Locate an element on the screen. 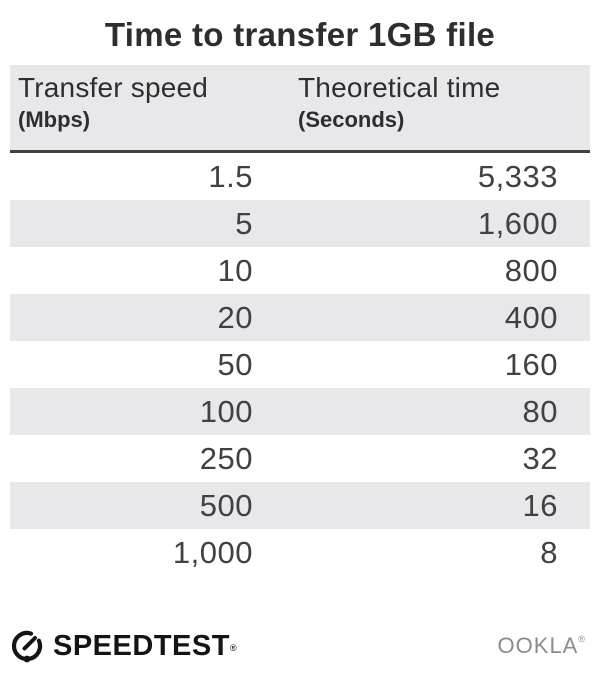 The image size is (600, 677). table-row: 20 400 is located at coordinates (300, 317).